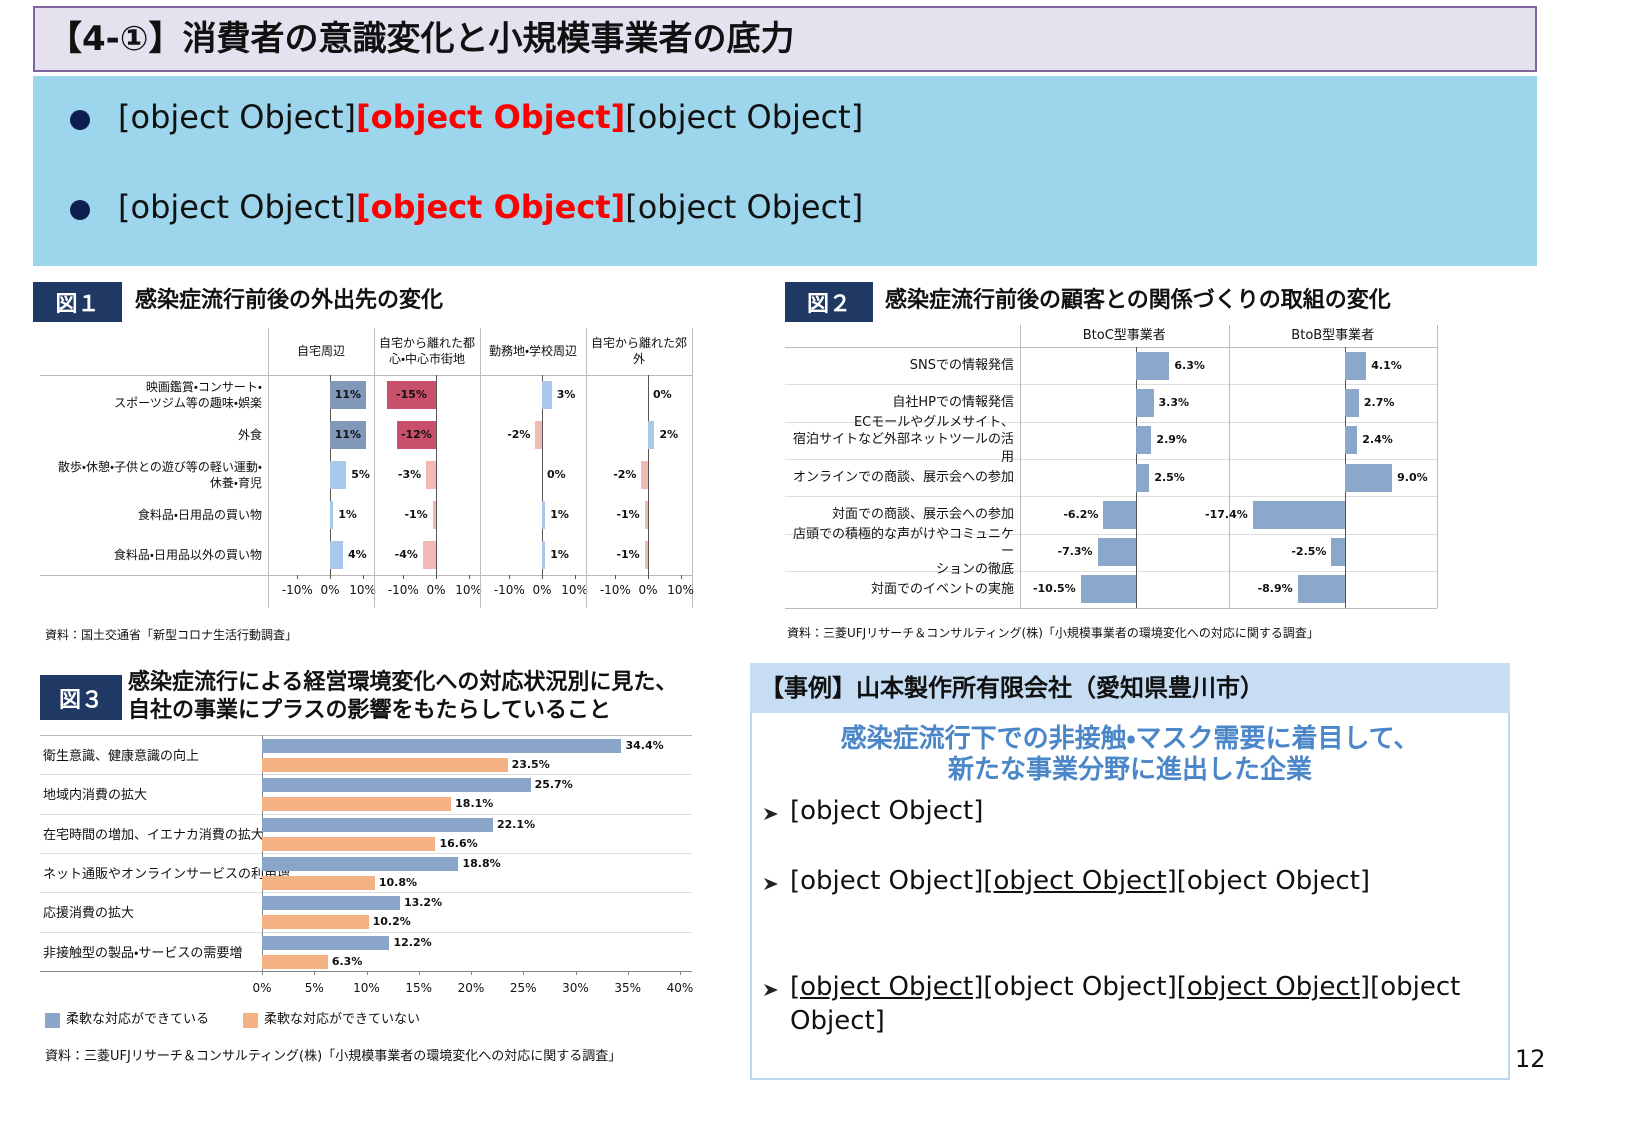  I want to click on category-label: 自社HPでの情報発信, so click(953, 403).